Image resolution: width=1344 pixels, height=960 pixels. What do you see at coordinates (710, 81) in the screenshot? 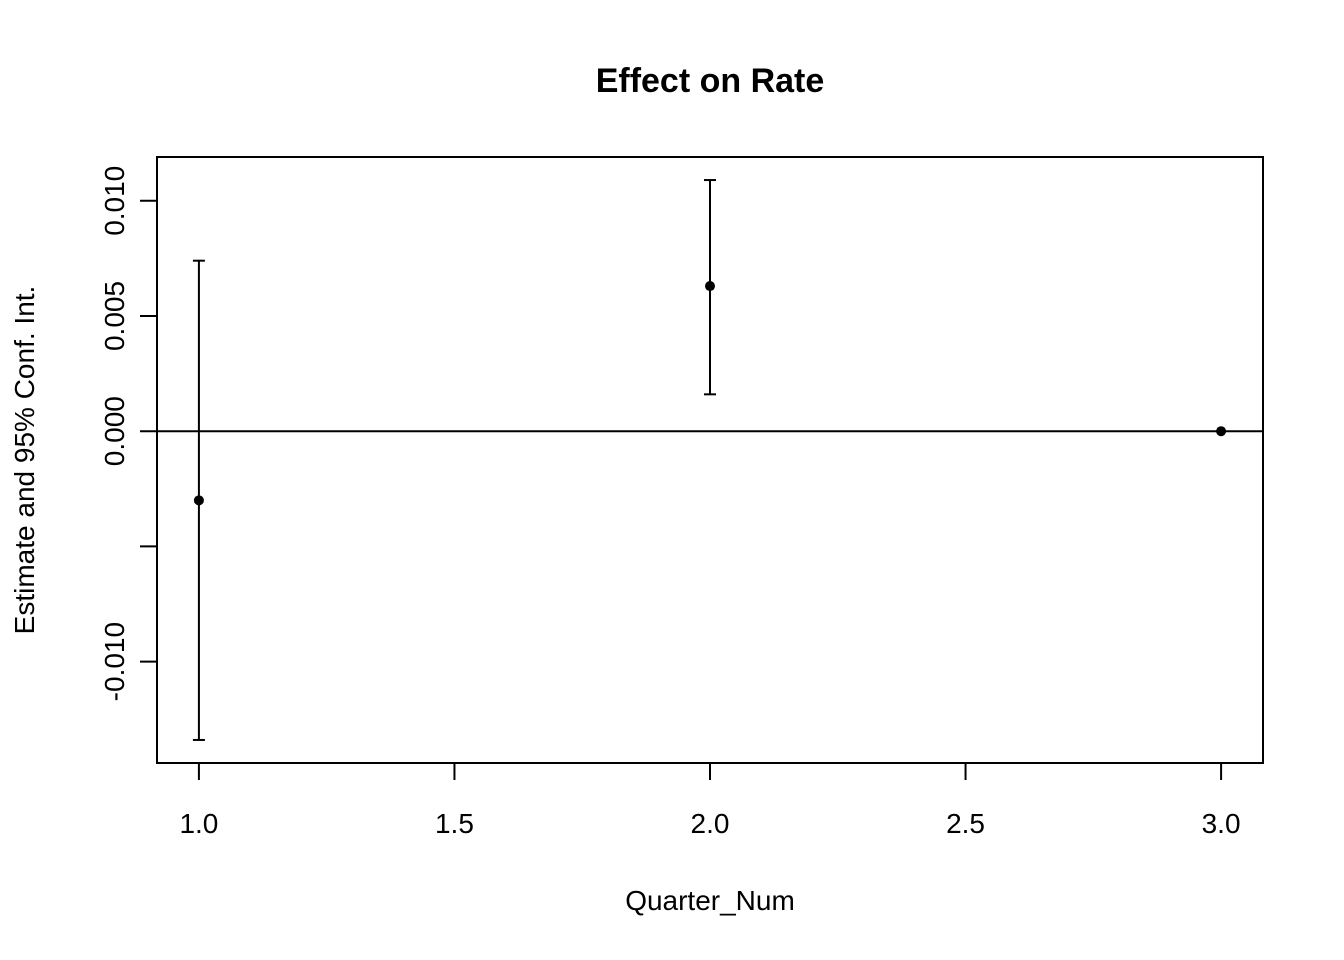
I see `chart-title: Effect on Rate` at bounding box center [710, 81].